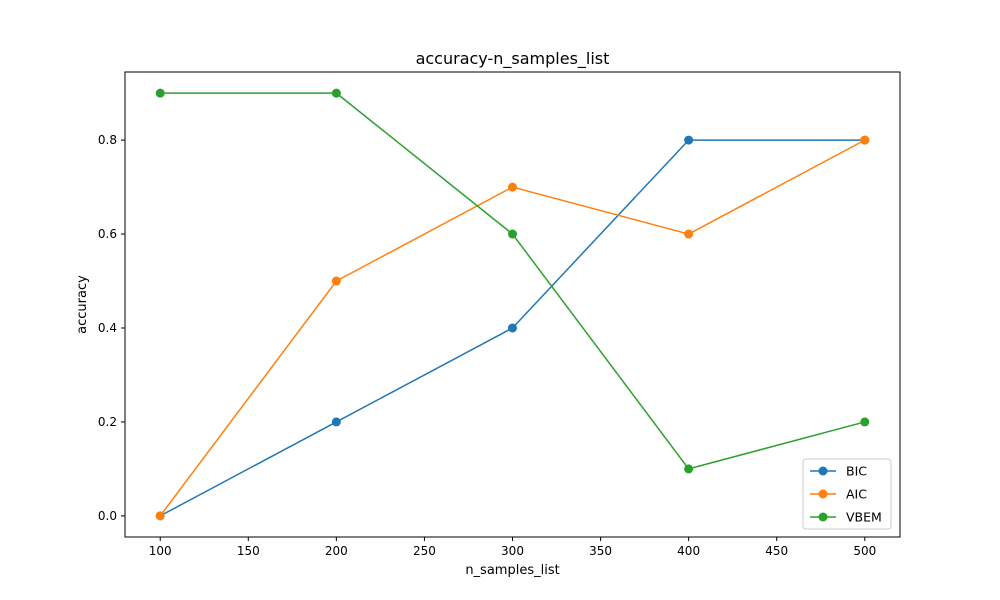 The width and height of the screenshot is (1000, 600). What do you see at coordinates (107, 140) in the screenshot?
I see `y-tick-label: 0.8` at bounding box center [107, 140].